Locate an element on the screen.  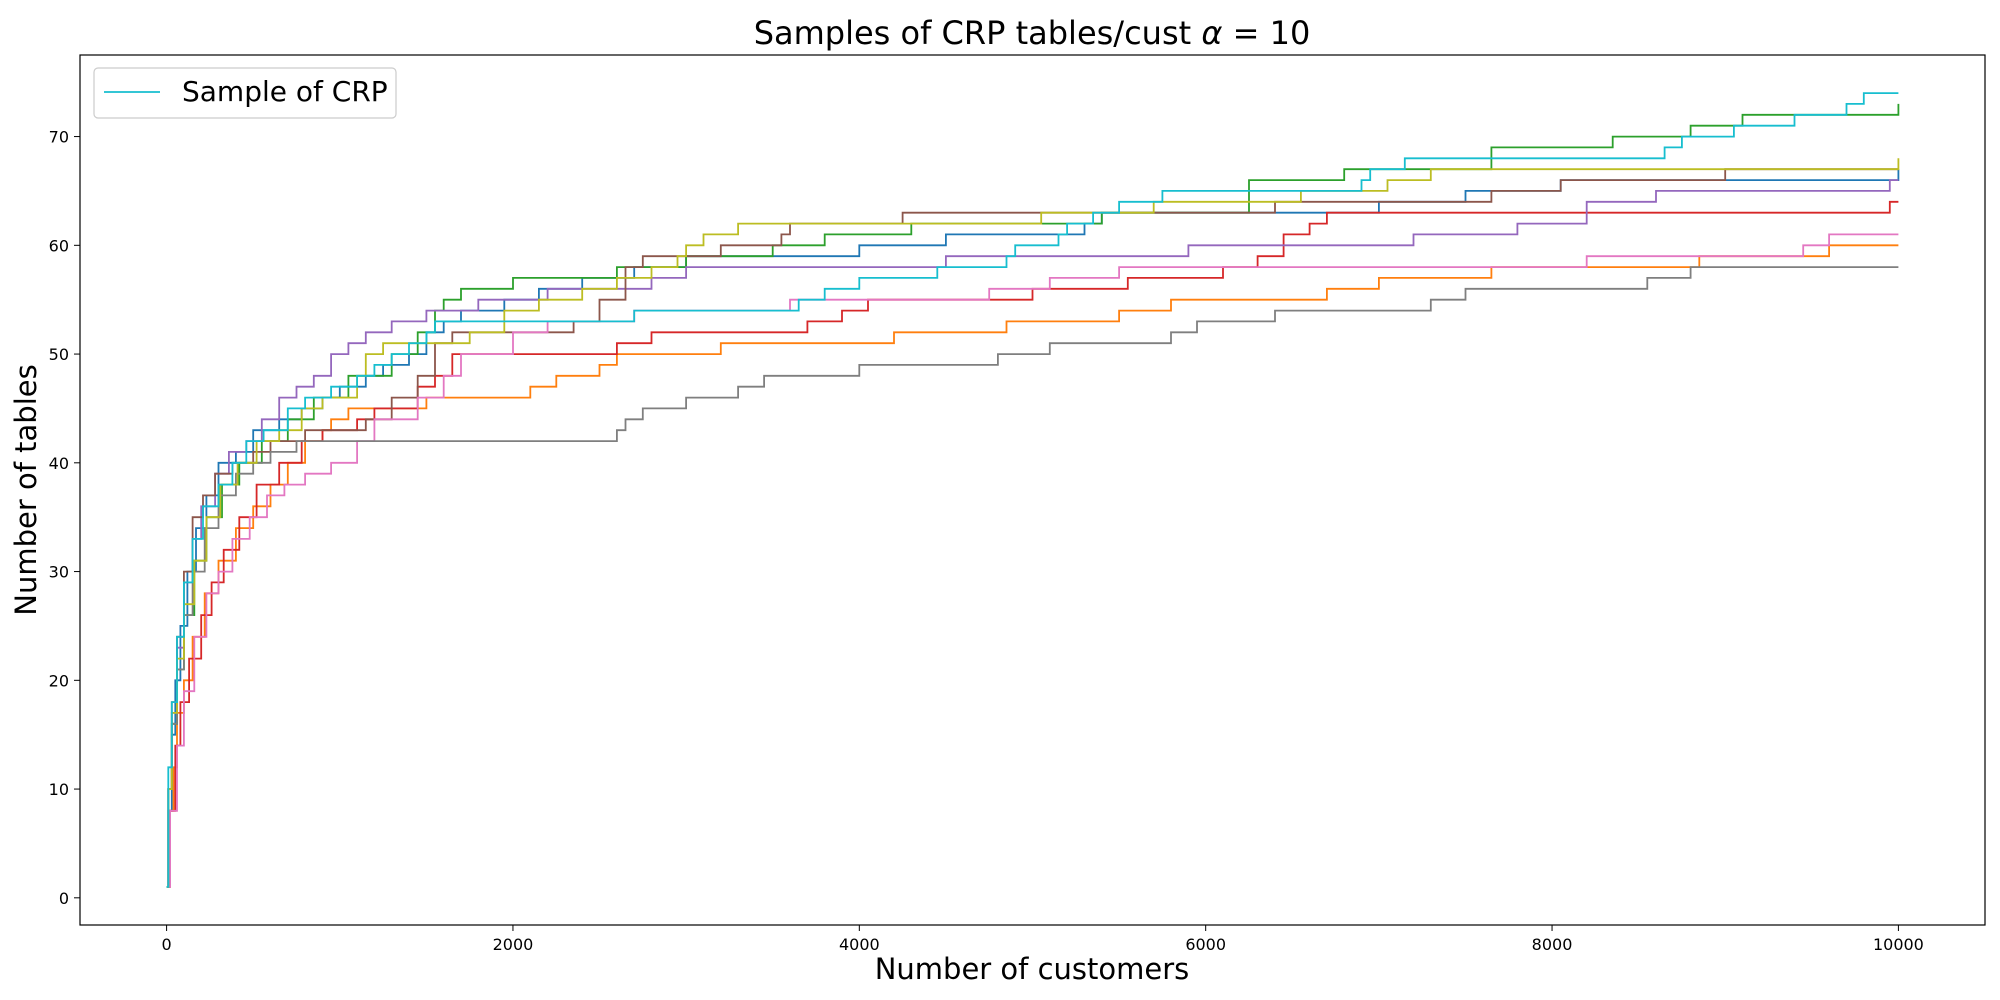
legend: Sample of CRP is located at coordinates (245, 93).